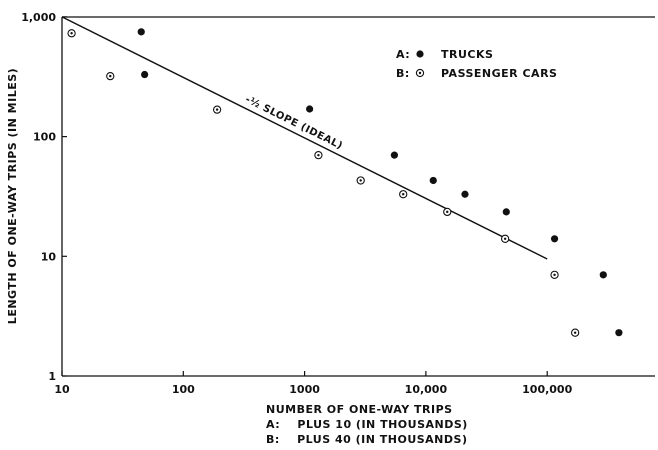 Image resolution: width=658 pixels, height=450 pixels. Describe the element at coordinates (52, 376) in the screenshot. I see `y-tick-label-0: 1` at that location.